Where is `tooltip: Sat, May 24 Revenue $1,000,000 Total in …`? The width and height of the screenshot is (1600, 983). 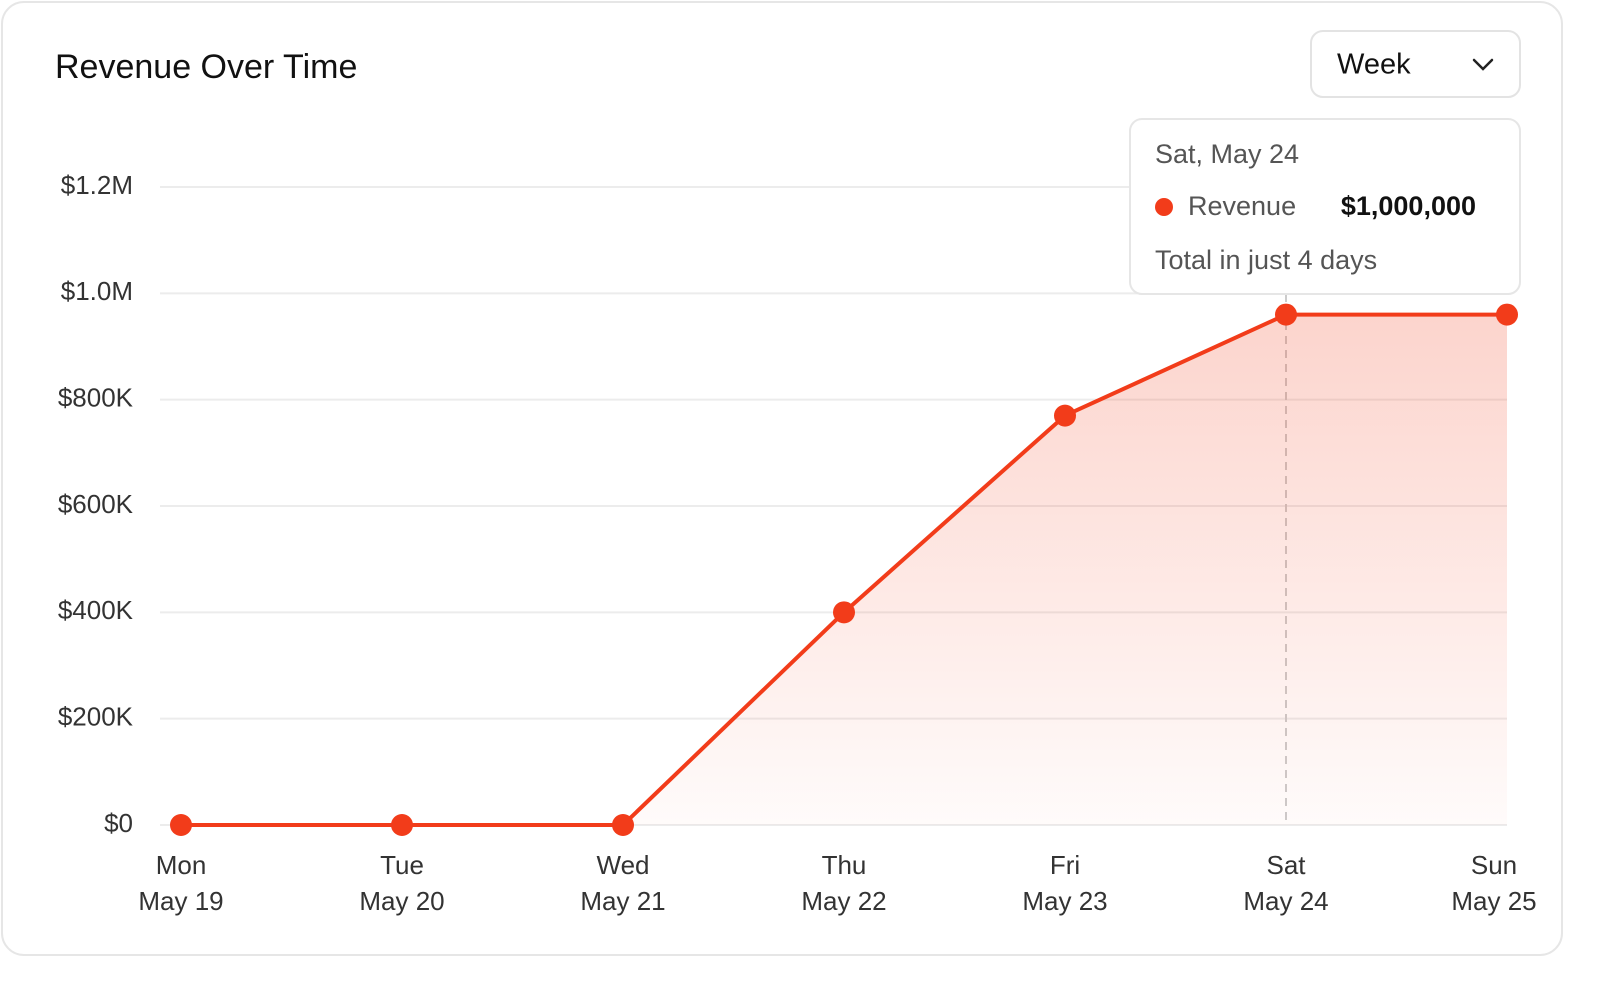 tooltip: Sat, May 24 Revenue $1,000,000 Total in … is located at coordinates (1325, 206).